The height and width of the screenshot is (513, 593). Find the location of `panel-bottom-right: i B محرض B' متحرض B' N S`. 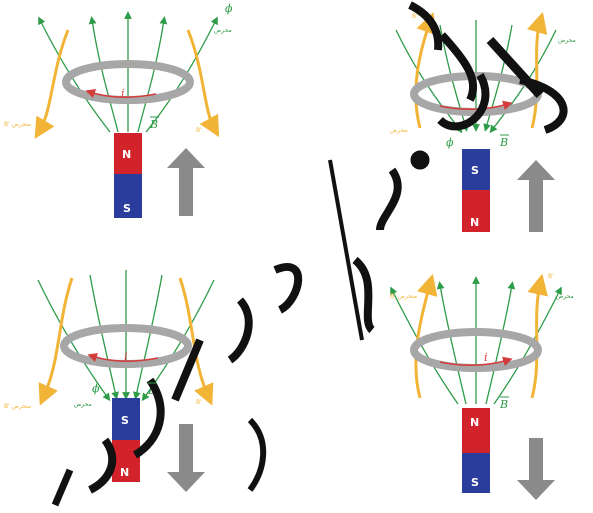

panel-bottom-right: i B محرض B' متحرض B' N S is located at coordinates (482, 386).